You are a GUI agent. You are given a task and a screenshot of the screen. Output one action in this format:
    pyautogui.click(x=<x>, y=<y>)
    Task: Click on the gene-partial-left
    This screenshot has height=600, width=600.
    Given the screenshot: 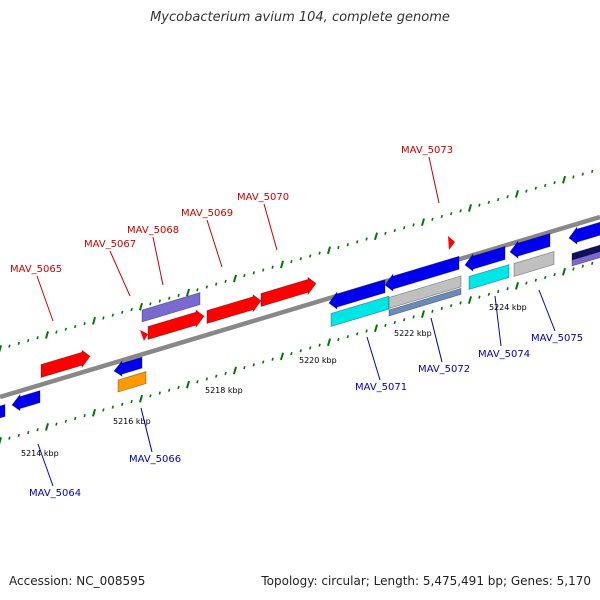 What is the action you would take?
    pyautogui.click(x=3, y=411)
    